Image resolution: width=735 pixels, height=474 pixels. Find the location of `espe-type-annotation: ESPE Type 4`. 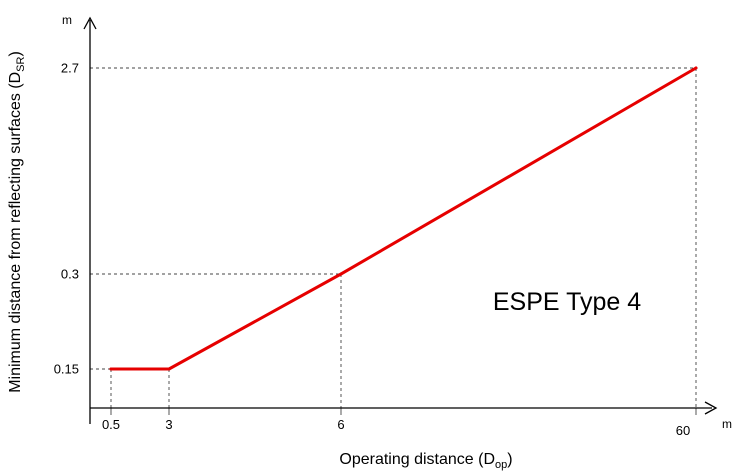

espe-type-annotation: ESPE Type 4 is located at coordinates (567, 302).